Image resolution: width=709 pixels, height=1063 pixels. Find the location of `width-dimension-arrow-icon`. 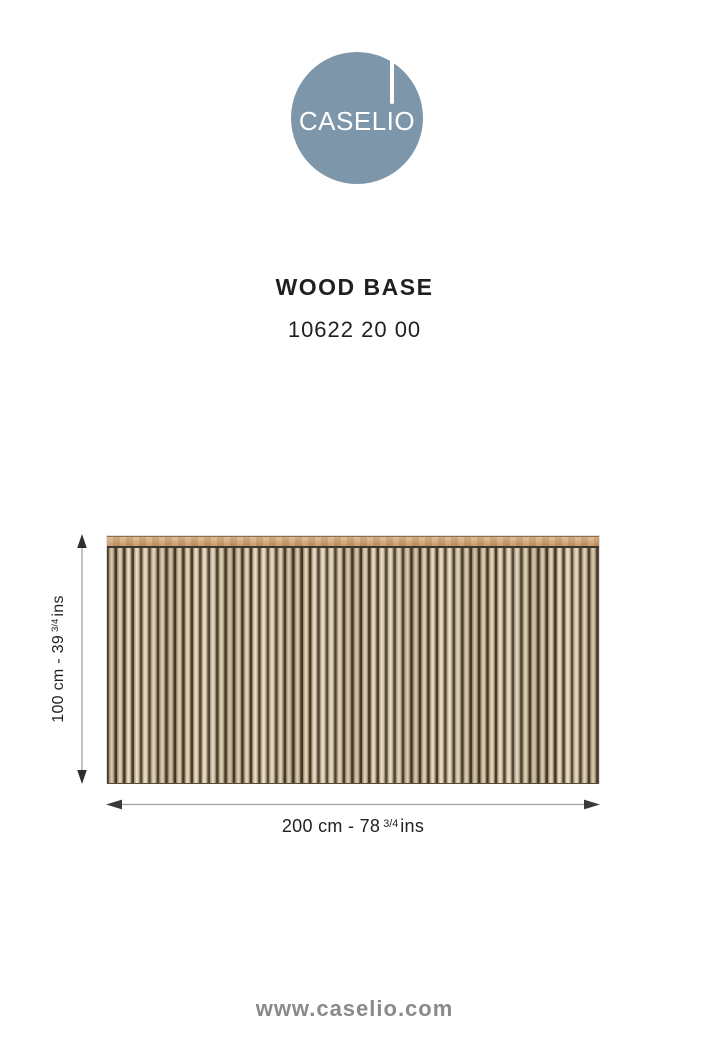

width-dimension-arrow-icon is located at coordinates (353, 804).